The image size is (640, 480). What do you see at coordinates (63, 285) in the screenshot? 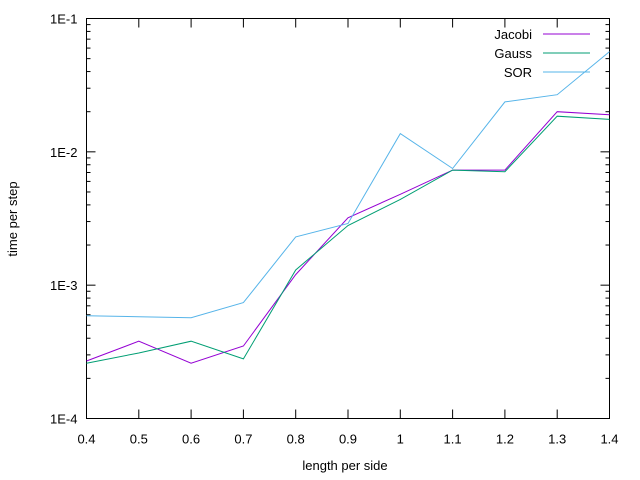
I see `y-tick-label: 1E-3` at bounding box center [63, 285].